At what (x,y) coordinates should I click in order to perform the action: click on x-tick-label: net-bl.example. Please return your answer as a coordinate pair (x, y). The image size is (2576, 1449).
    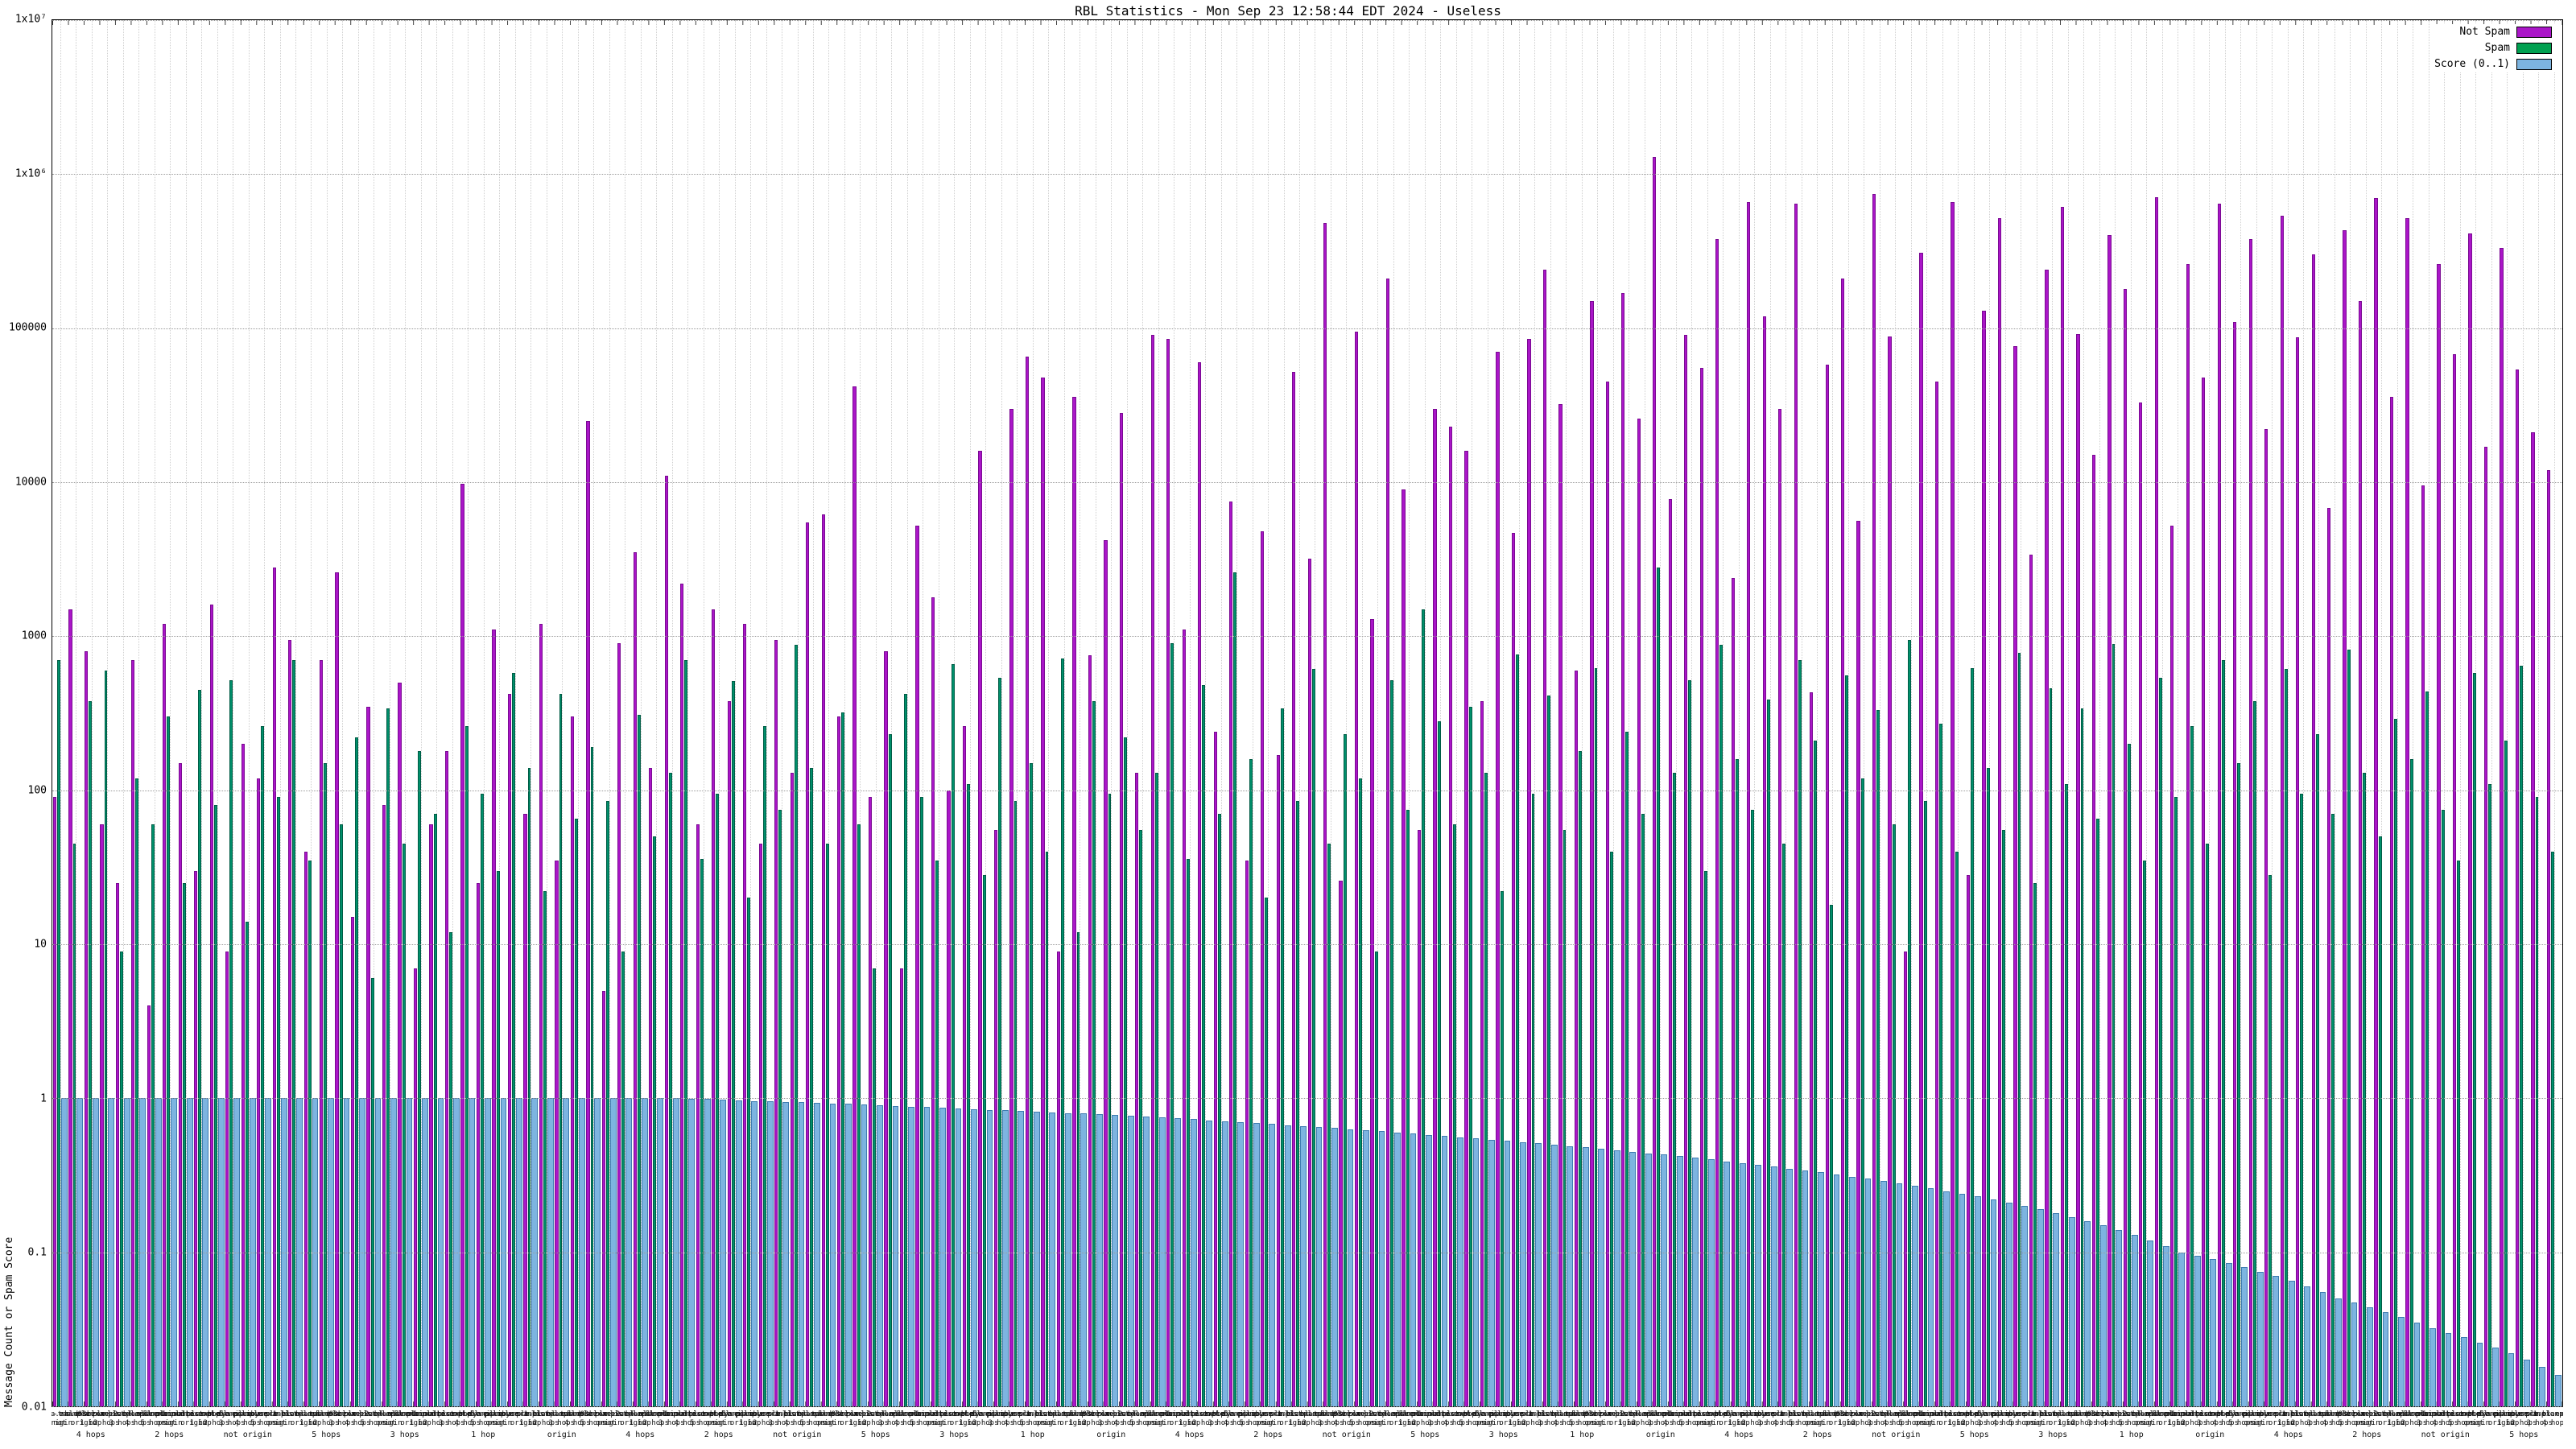
    Looking at the image, I should click on (1488, 1414).